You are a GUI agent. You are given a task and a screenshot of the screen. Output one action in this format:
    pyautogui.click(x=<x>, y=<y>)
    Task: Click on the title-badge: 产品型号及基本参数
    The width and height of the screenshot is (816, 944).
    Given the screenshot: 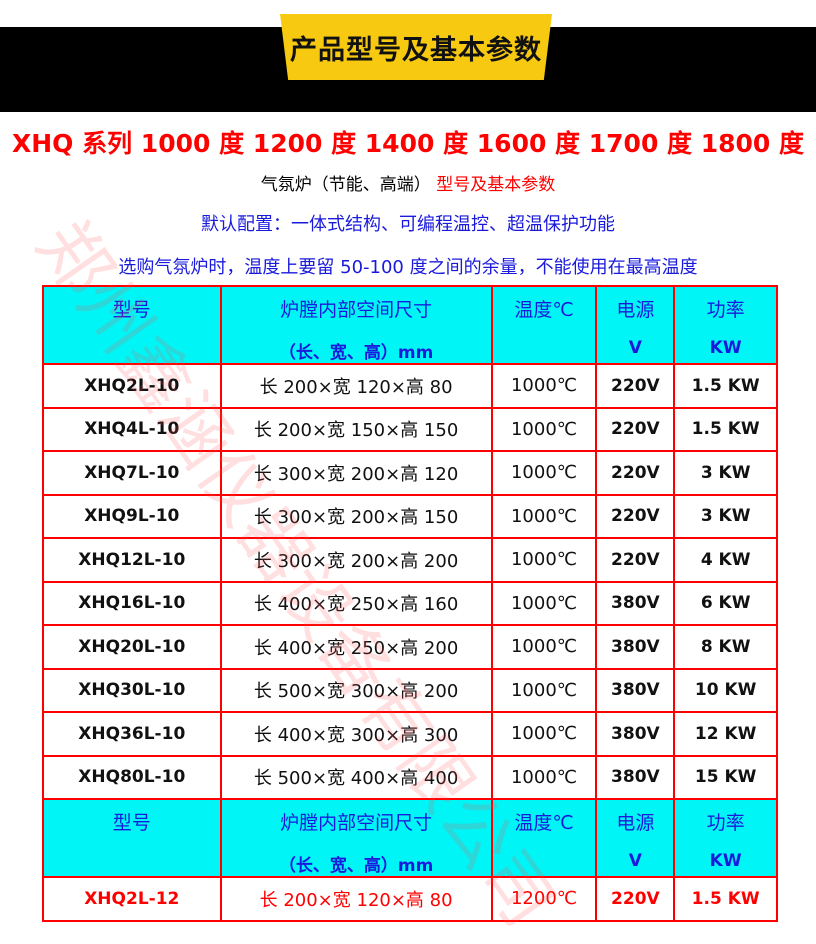 What is the action you would take?
    pyautogui.click(x=416, y=47)
    